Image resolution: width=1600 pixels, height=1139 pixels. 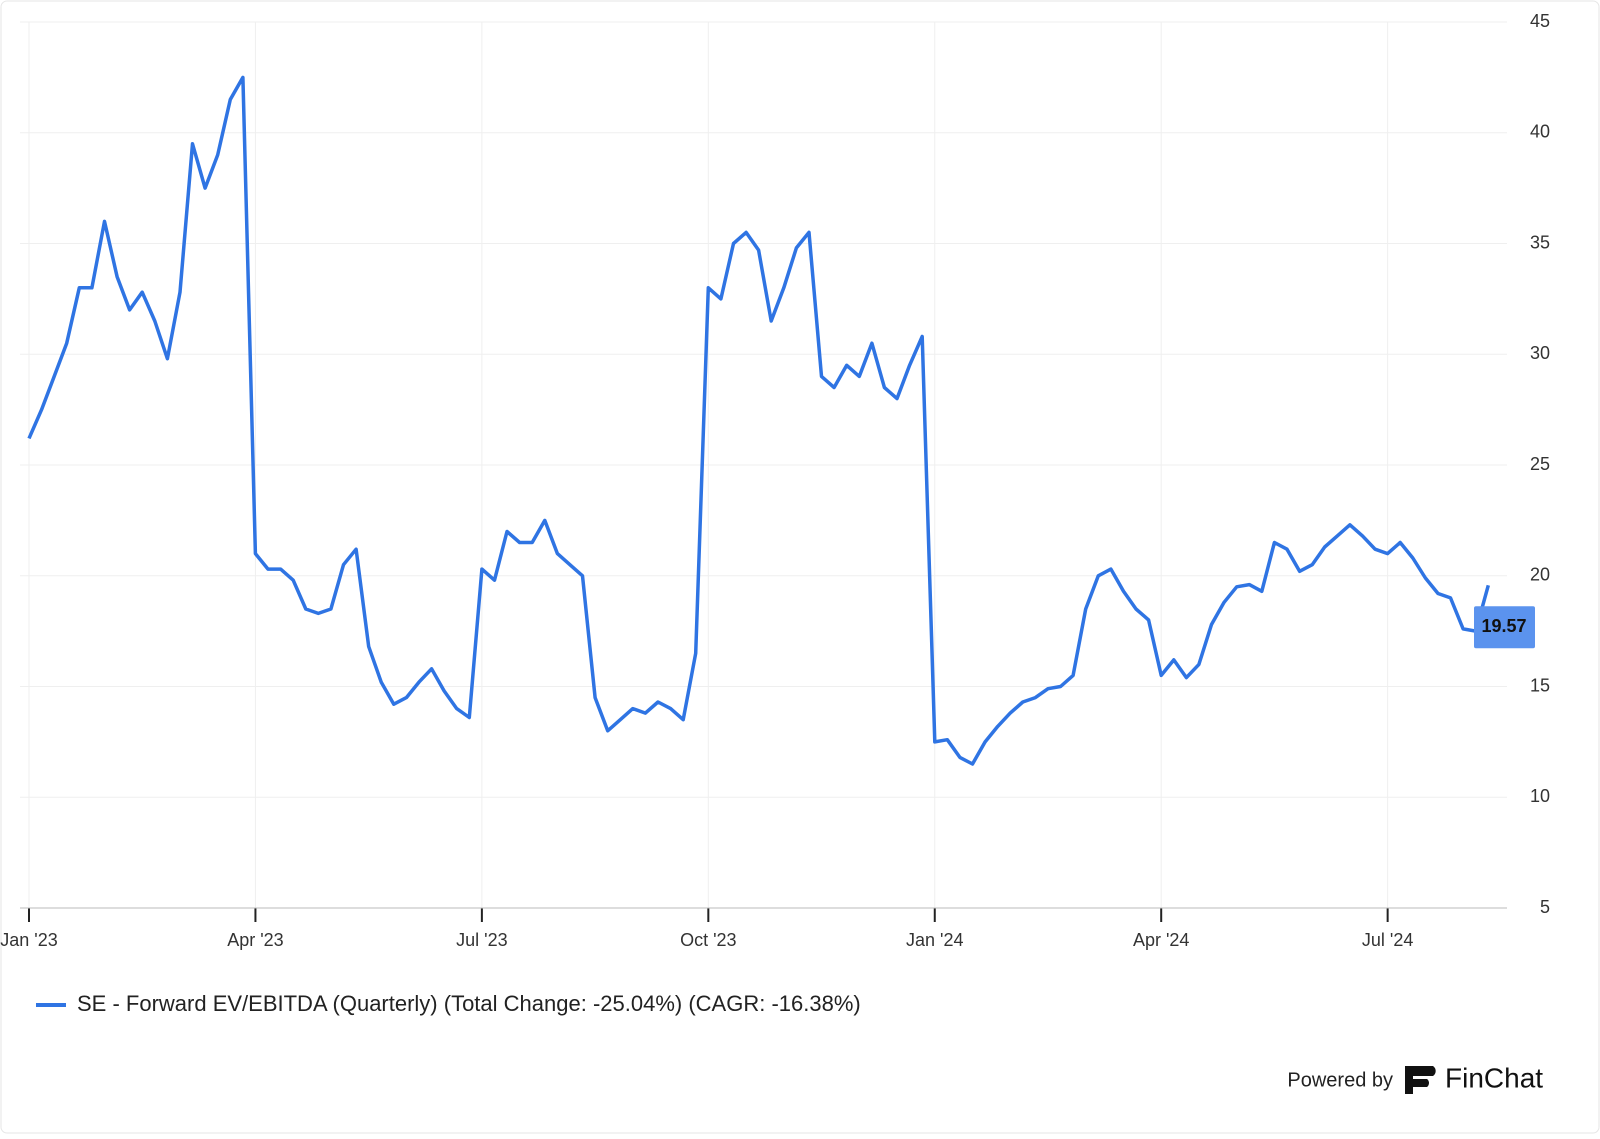 I want to click on logo, so click(x=1420, y=1080).